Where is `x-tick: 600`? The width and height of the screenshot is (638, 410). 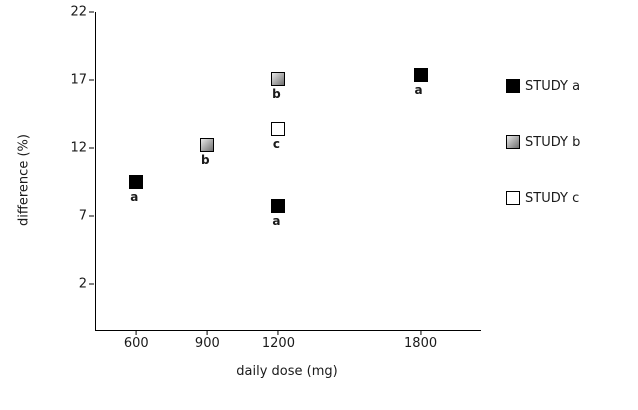
x-tick: 600 is located at coordinates (136, 340).